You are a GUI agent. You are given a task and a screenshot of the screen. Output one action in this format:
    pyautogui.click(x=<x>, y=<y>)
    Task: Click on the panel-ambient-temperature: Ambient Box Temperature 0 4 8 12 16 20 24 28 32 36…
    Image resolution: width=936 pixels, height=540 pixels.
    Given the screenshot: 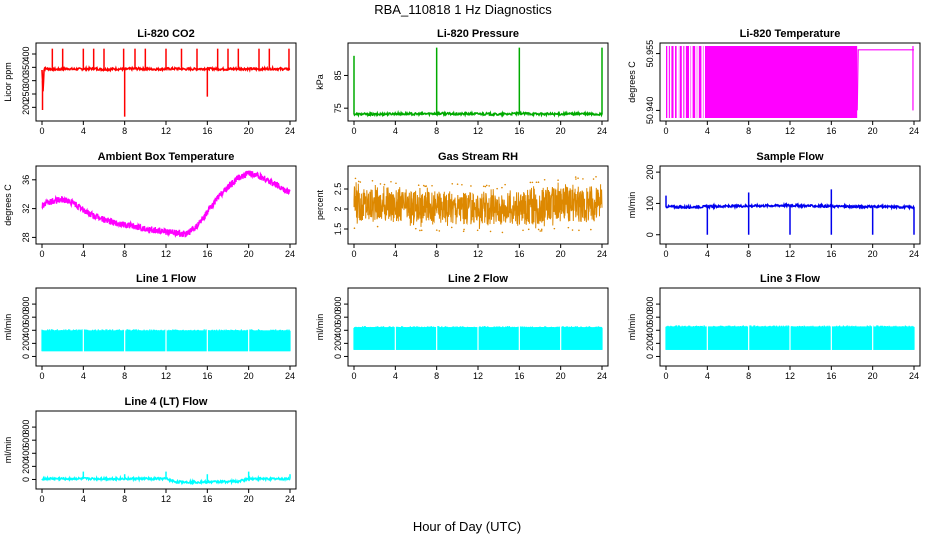 What is the action you would take?
    pyautogui.click(x=150, y=205)
    